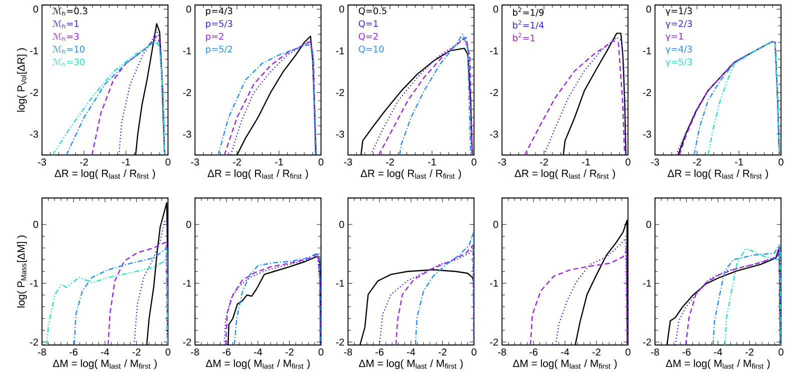 This screenshot has height=388, width=789. What do you see at coordinates (371, 50) in the screenshot?
I see `text: Q=10` at bounding box center [371, 50].